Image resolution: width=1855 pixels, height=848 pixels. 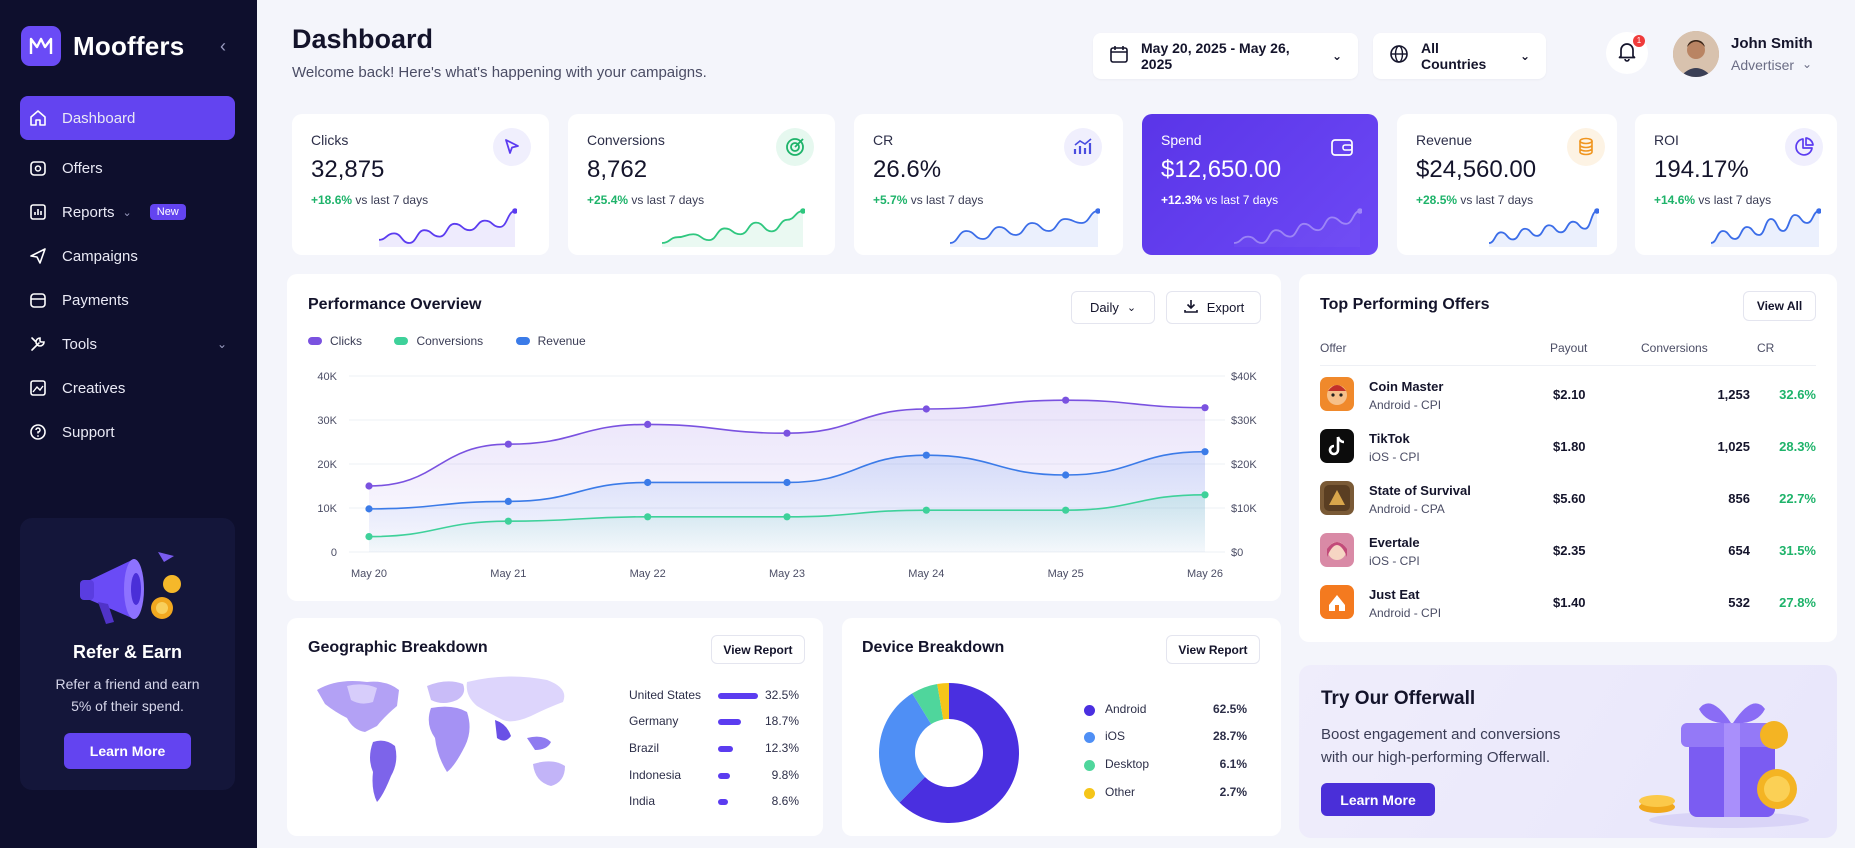 What do you see at coordinates (928, 704) in the screenshot?
I see `donut-slice-desktop` at bounding box center [928, 704].